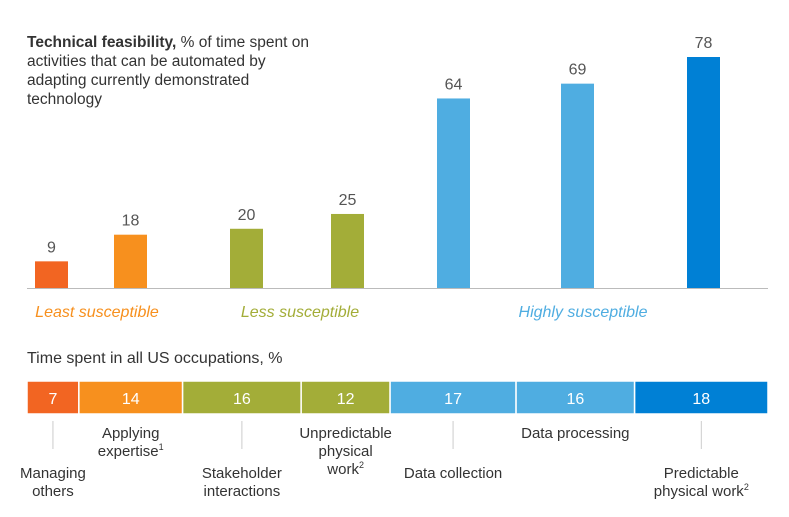 This screenshot has height=517, width=789. I want to click on segment-value-label: 17, so click(453, 399).